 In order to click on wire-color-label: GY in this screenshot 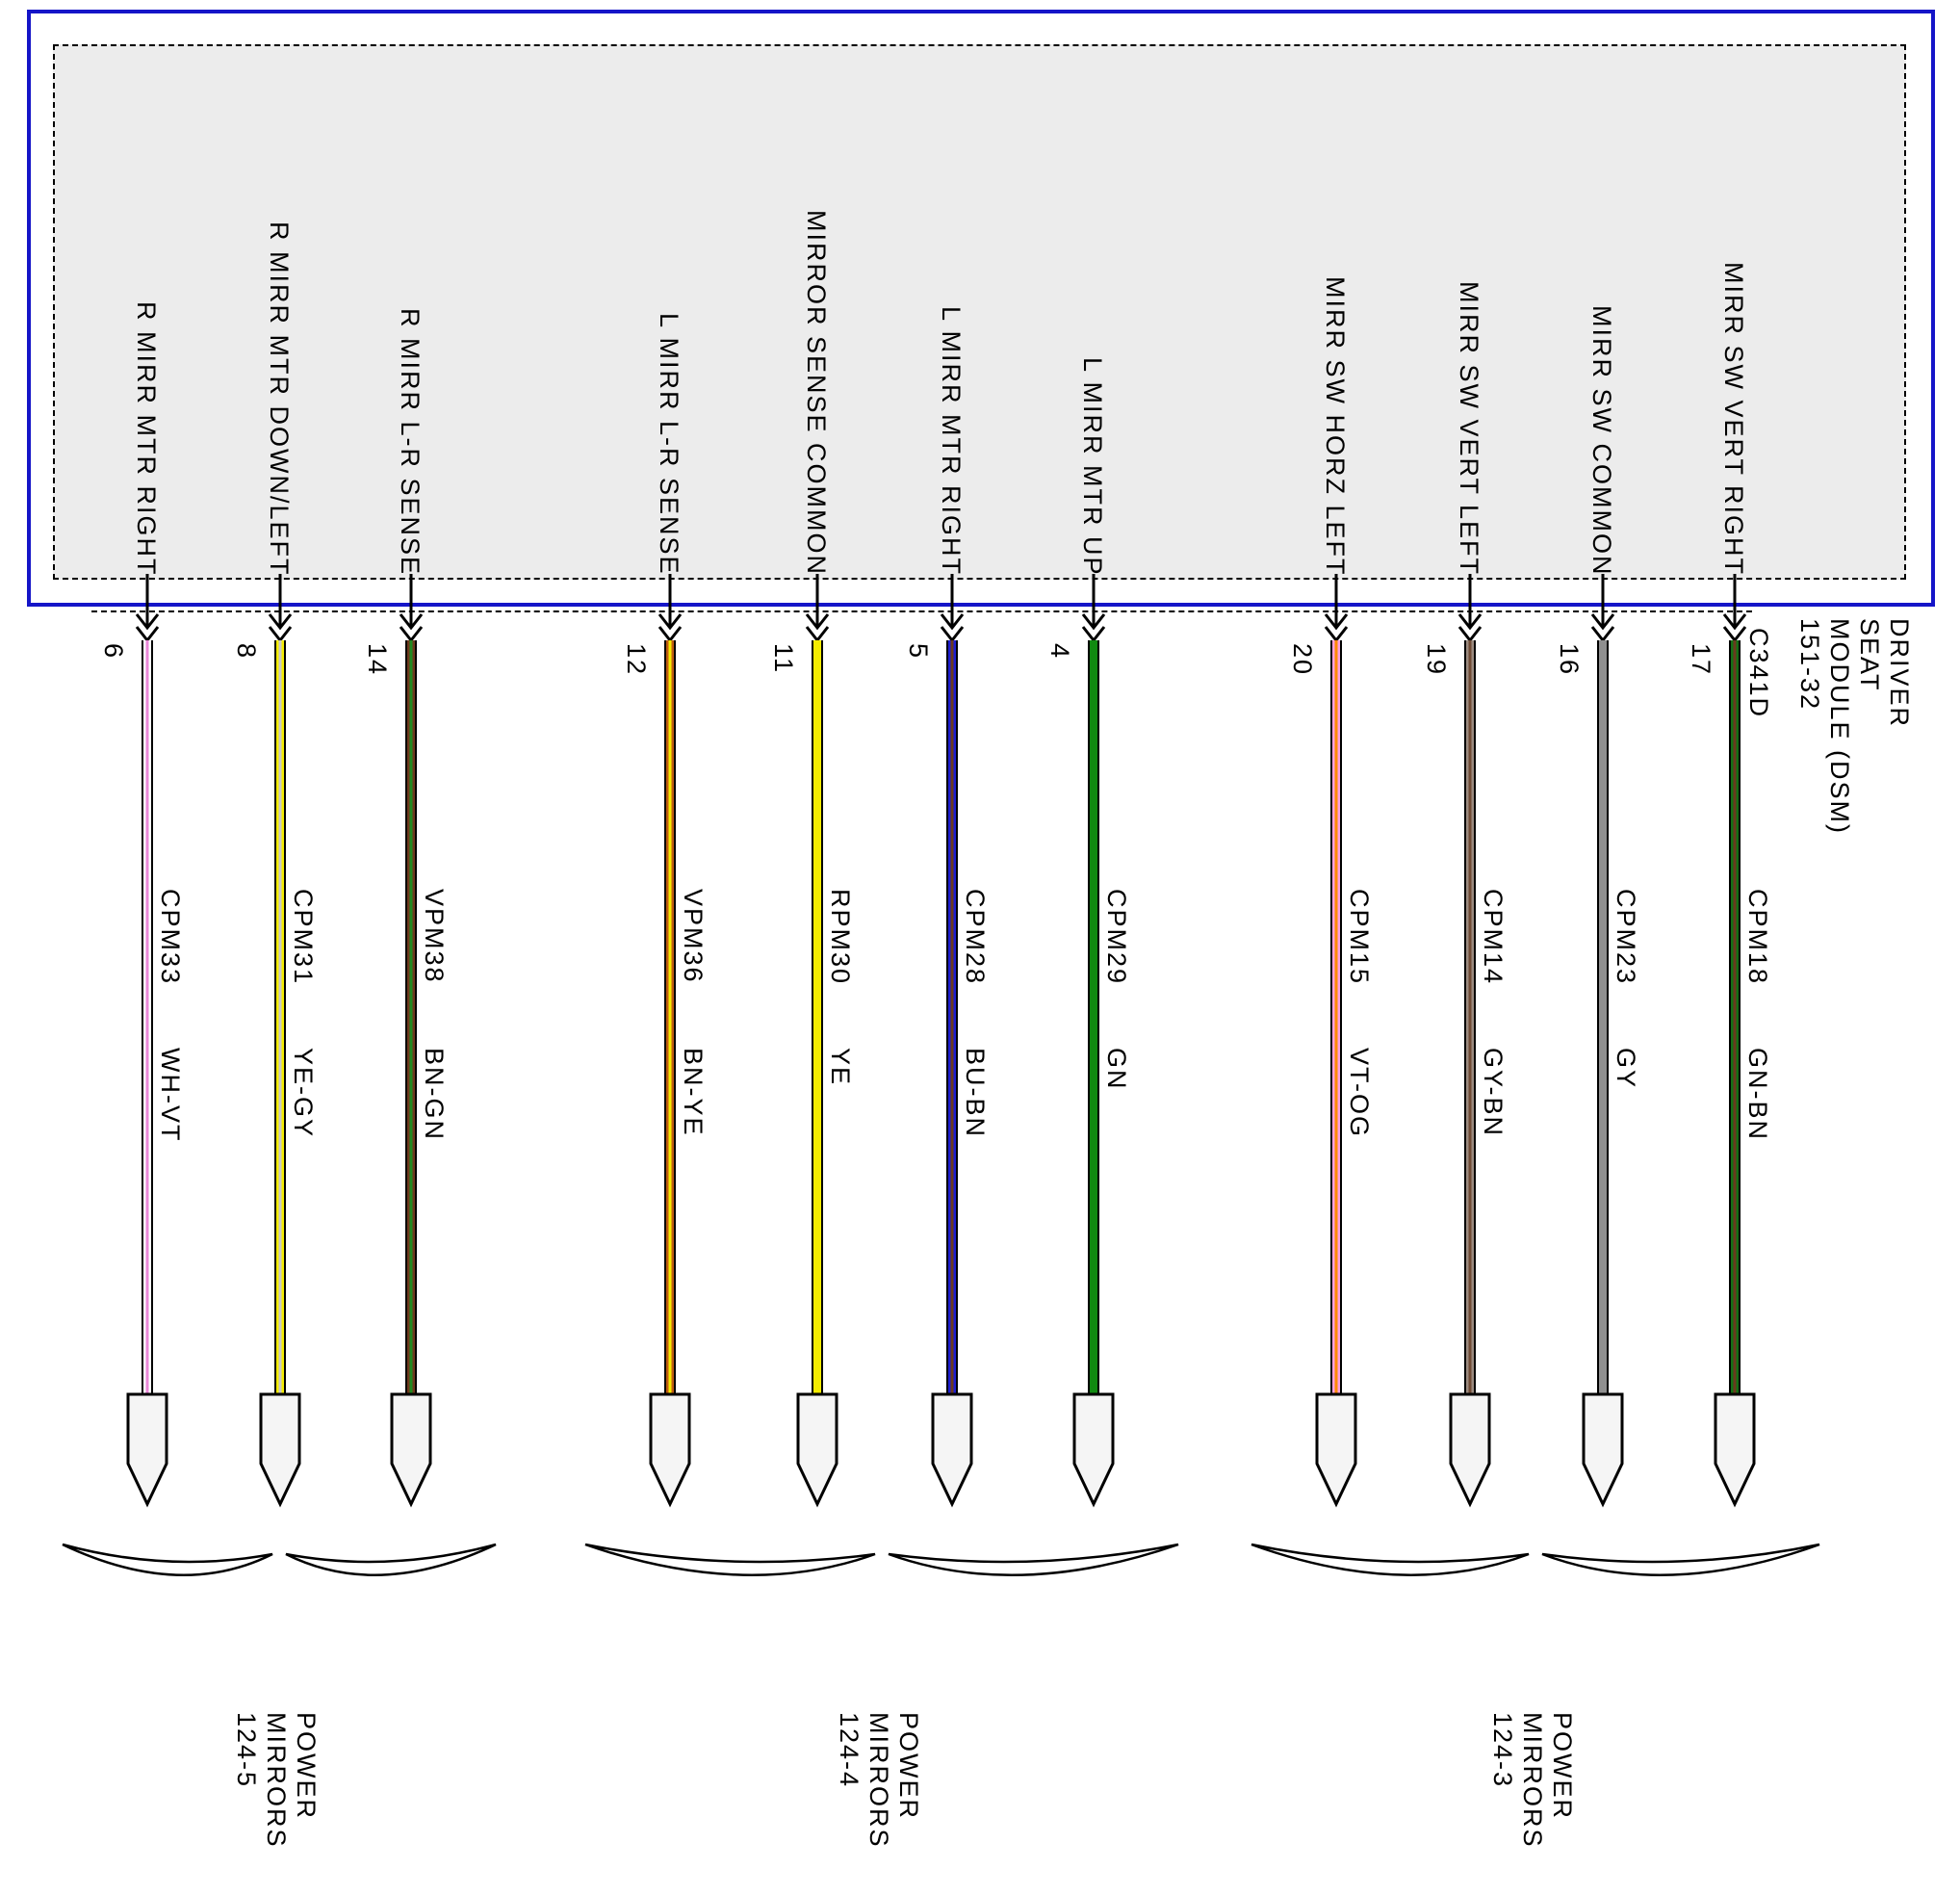, I will do `click(1626, 1069)`.